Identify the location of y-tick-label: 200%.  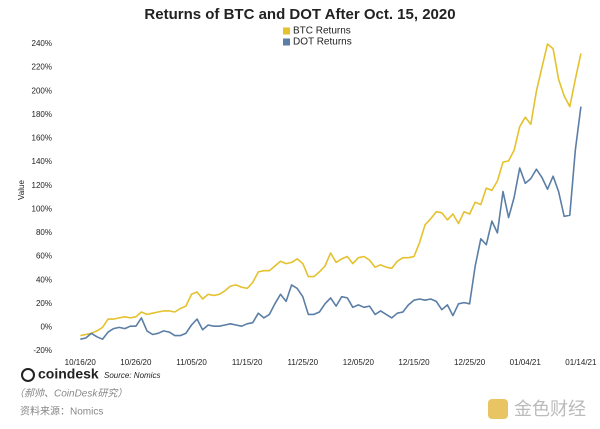
(42, 90).